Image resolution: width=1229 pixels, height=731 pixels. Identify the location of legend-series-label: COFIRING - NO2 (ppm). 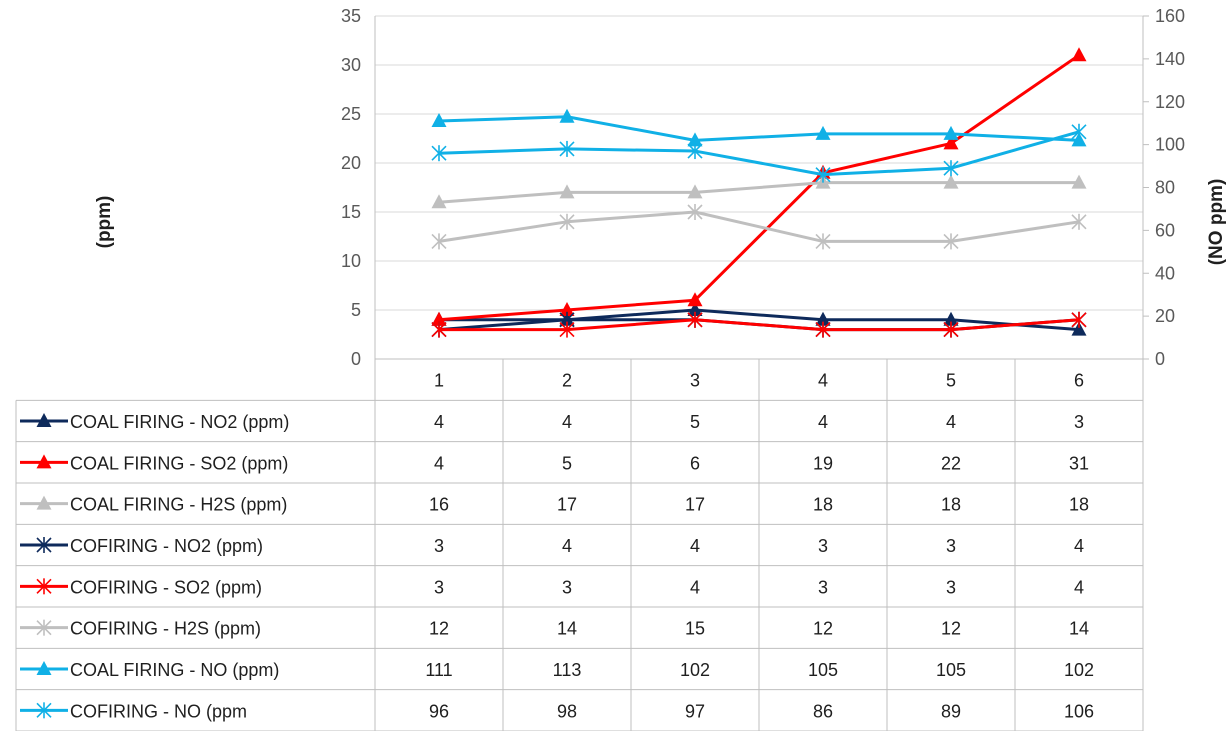
(166, 546).